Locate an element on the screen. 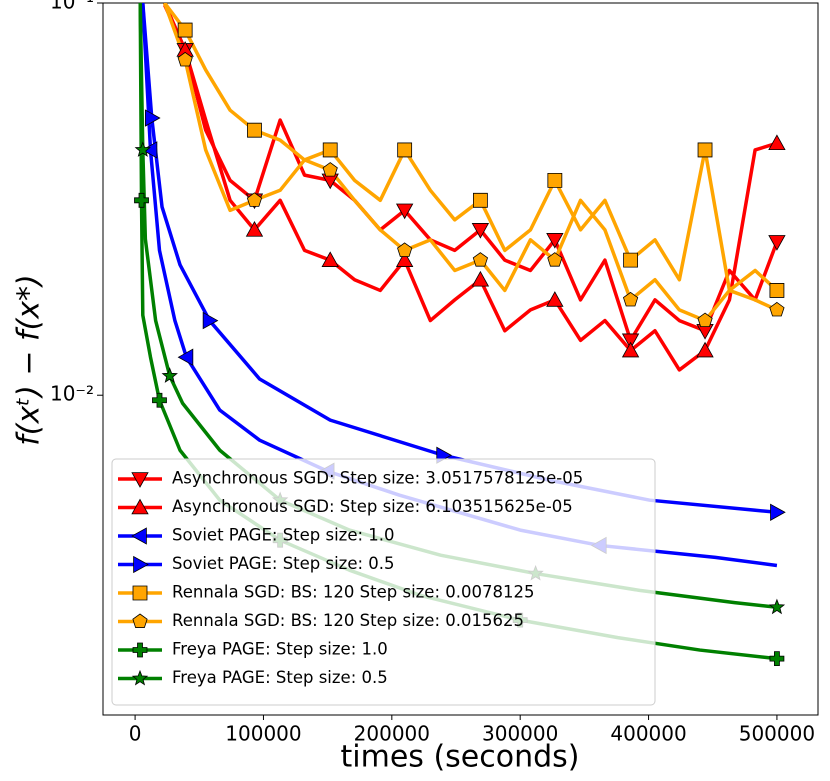 This screenshot has width=830, height=781. legend-label: Soviet PAGE: Step size: 1.0 is located at coordinates (283, 535).